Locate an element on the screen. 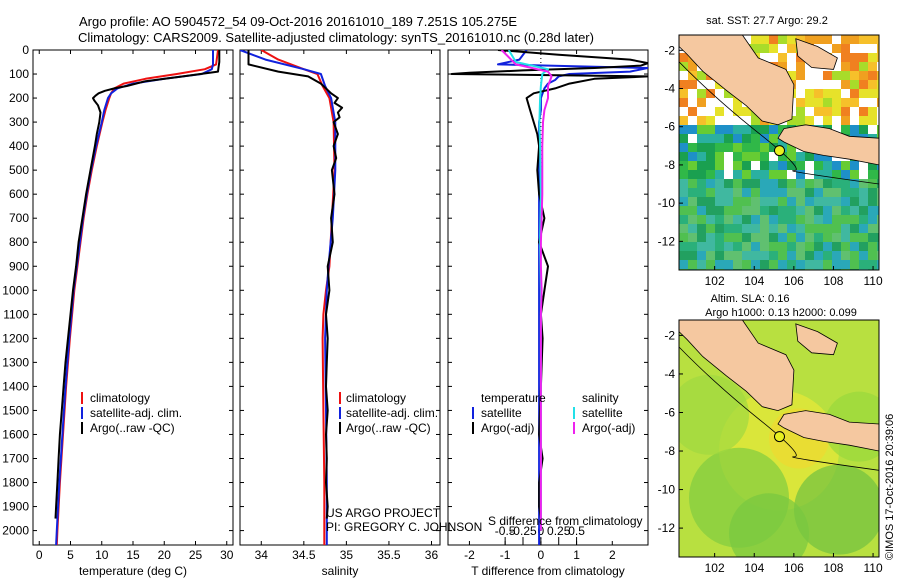 The width and height of the screenshot is (900, 580). y-tick-label: 900 is located at coordinates (19, 266).